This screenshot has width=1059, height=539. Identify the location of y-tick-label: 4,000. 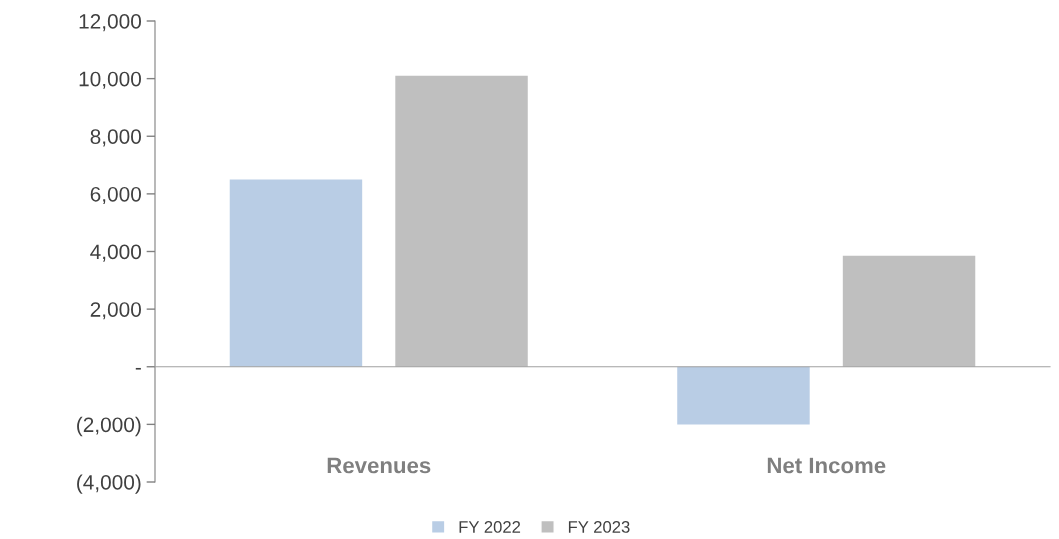
(115, 253).